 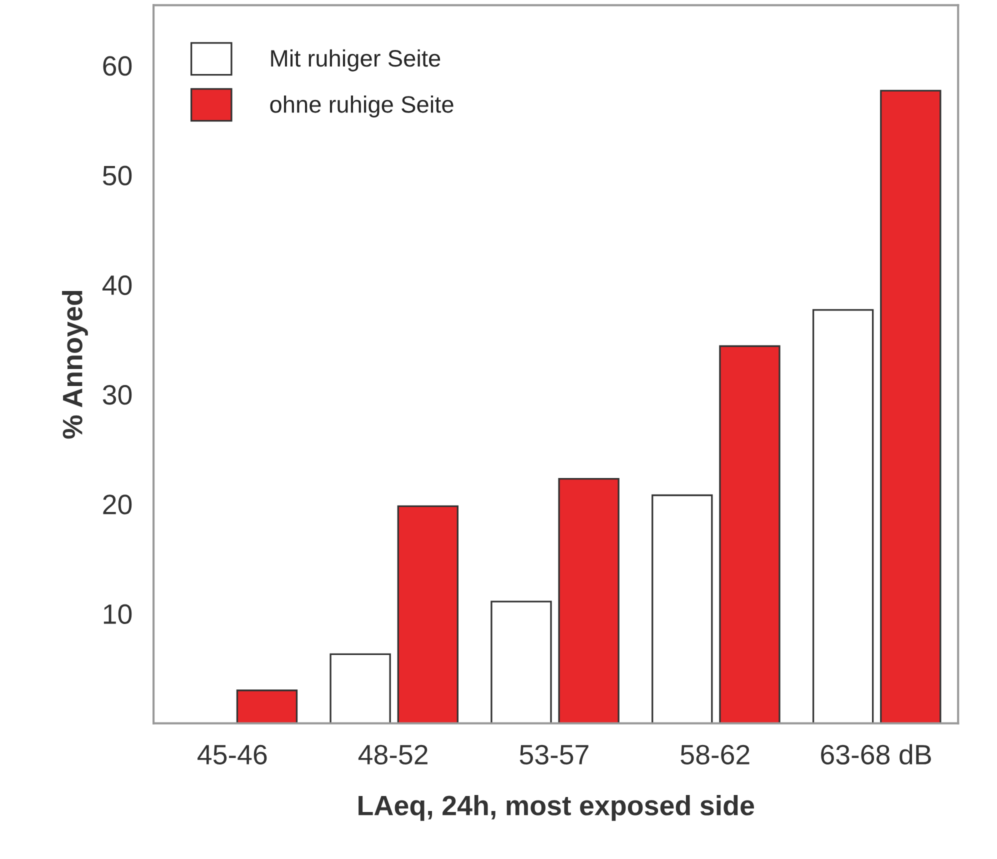 What do you see at coordinates (117, 176) in the screenshot?
I see `y-tick-label: 50` at bounding box center [117, 176].